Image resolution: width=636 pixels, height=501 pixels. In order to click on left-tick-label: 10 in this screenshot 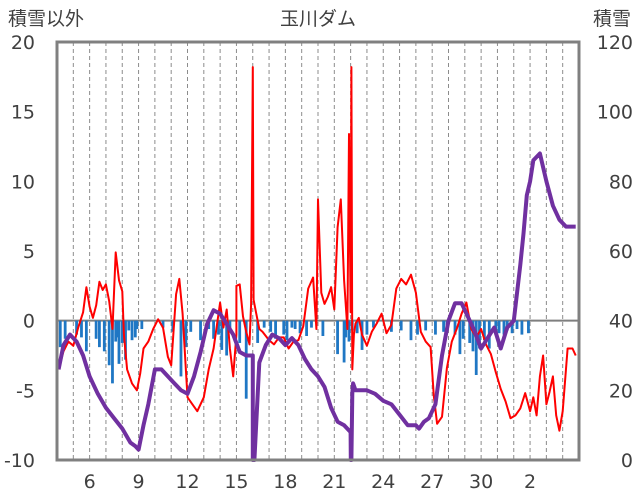, I will do `click(23, 182)`.